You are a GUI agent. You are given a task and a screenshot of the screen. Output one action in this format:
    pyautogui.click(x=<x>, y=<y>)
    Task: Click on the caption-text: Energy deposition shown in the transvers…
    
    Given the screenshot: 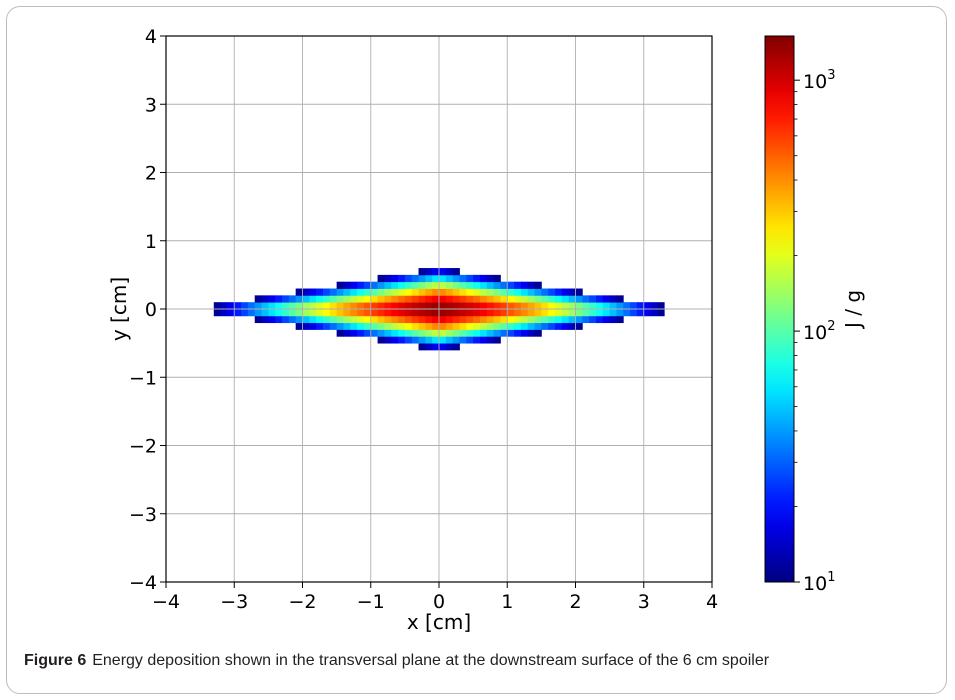 What is the action you would take?
    pyautogui.click(x=431, y=660)
    